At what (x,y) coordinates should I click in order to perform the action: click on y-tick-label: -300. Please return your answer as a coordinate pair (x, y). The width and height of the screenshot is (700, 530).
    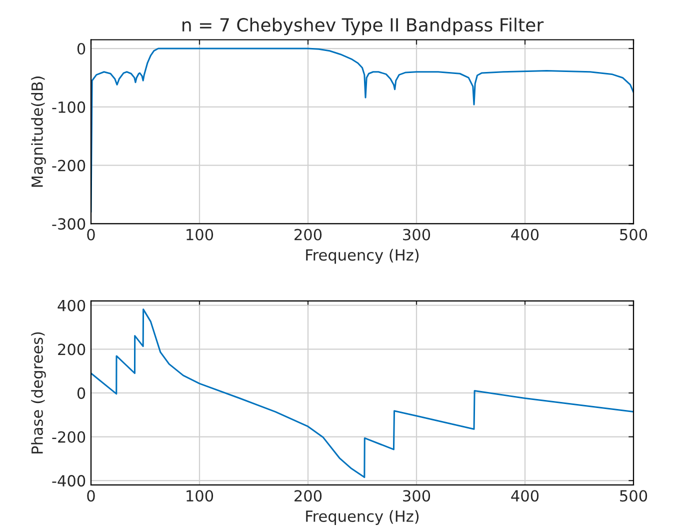
    Looking at the image, I should click on (69, 224).